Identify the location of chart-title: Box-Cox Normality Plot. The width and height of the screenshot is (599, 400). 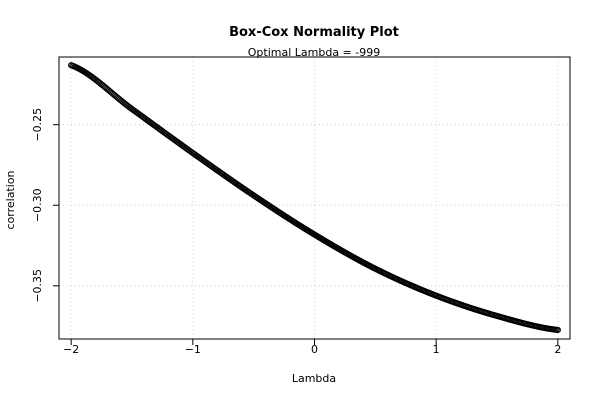
(314, 32).